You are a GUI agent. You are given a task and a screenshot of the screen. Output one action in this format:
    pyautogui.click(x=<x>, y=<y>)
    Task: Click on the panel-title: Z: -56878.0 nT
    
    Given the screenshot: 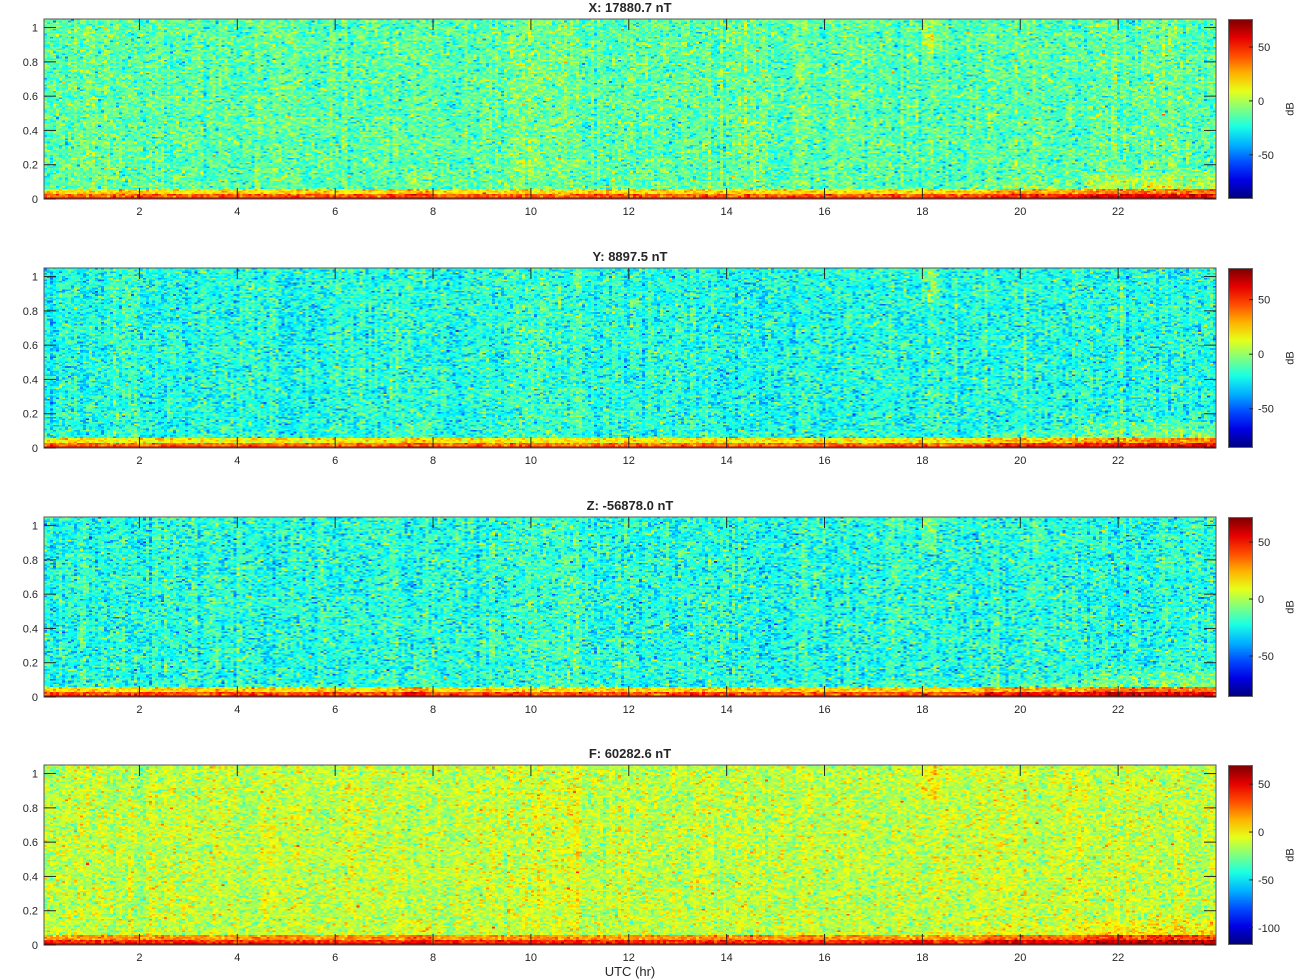 What is the action you would take?
    pyautogui.click(x=630, y=505)
    